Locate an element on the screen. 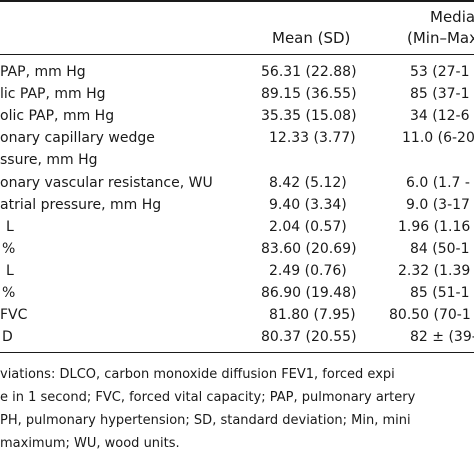 This screenshot has height=474, width=474. row-median: 80.50 (70-1 is located at coordinates (430, 315).